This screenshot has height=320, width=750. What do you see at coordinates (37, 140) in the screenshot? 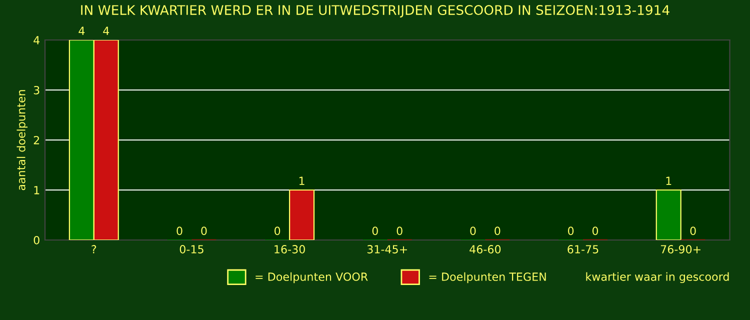
I see `y-tick-label: 2` at bounding box center [37, 140].